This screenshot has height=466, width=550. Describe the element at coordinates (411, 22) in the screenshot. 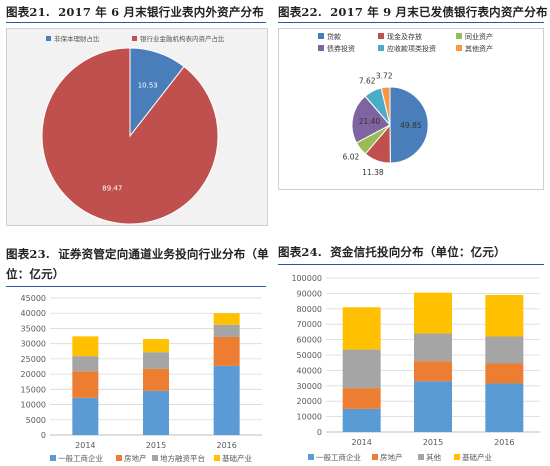

I see `figure-22-rule` at that location.